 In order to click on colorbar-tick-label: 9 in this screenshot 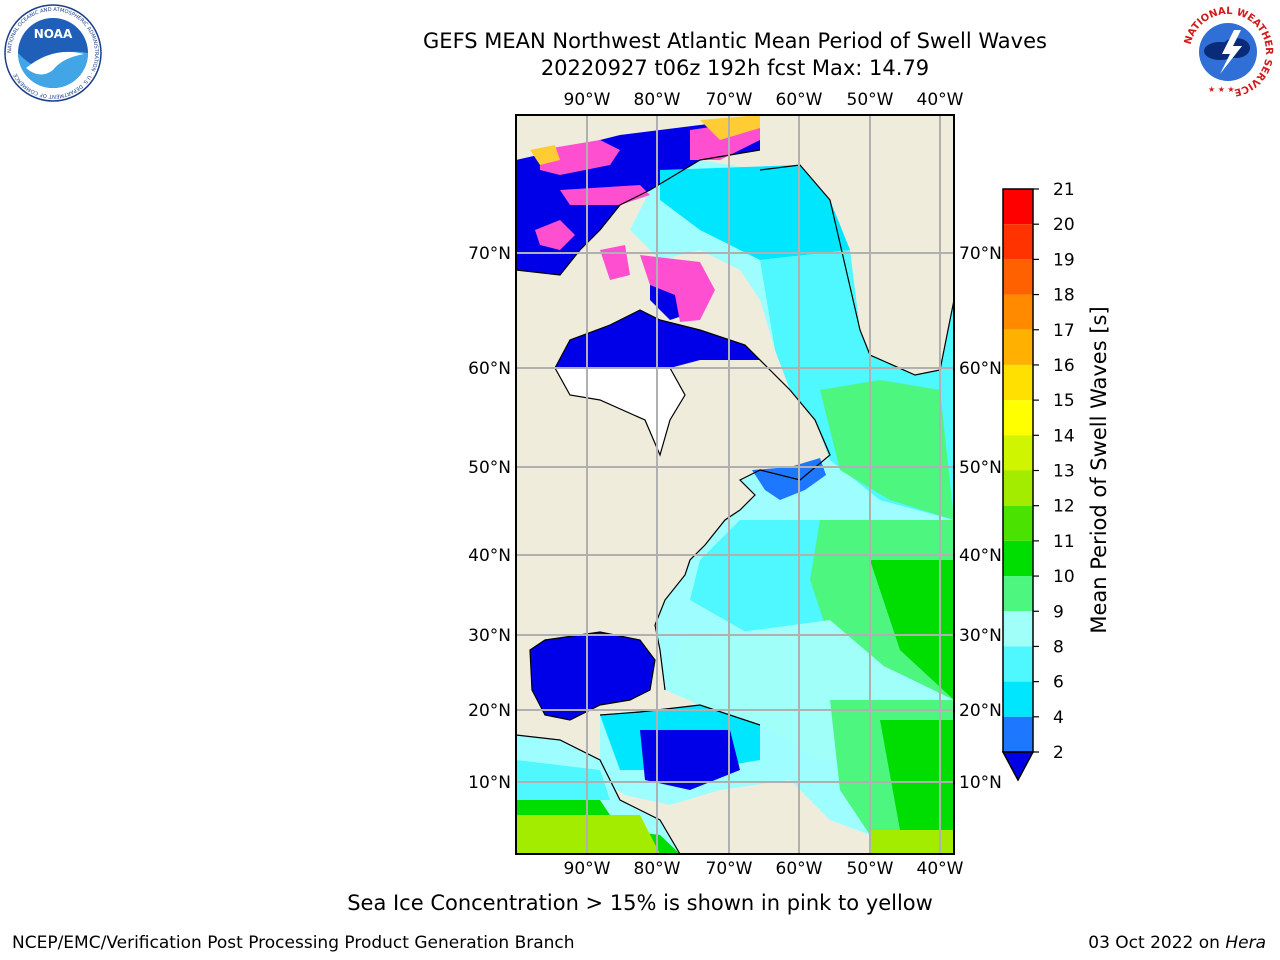, I will do `click(1058, 612)`.